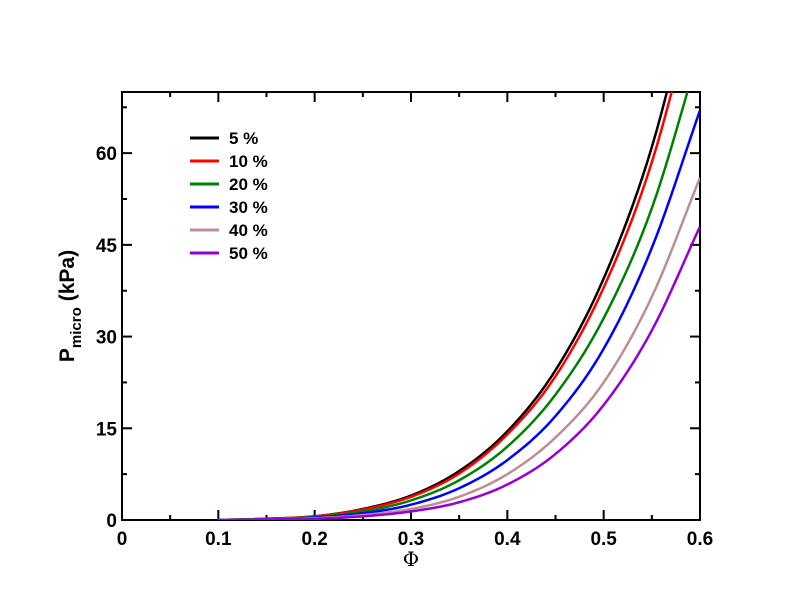 This screenshot has height=612, width=792. What do you see at coordinates (248, 184) in the screenshot?
I see `legend-label: 20 %` at bounding box center [248, 184].